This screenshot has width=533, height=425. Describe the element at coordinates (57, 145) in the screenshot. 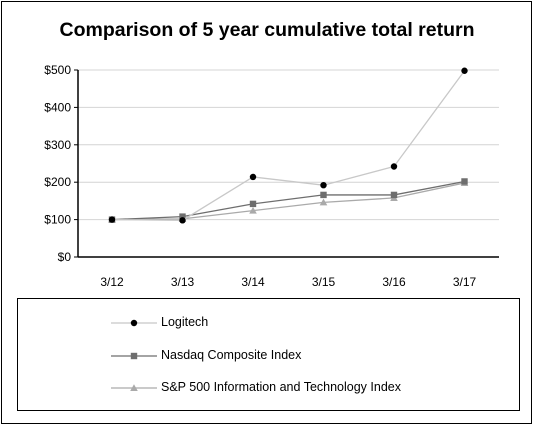

I see `y-tick-label: $300` at that location.